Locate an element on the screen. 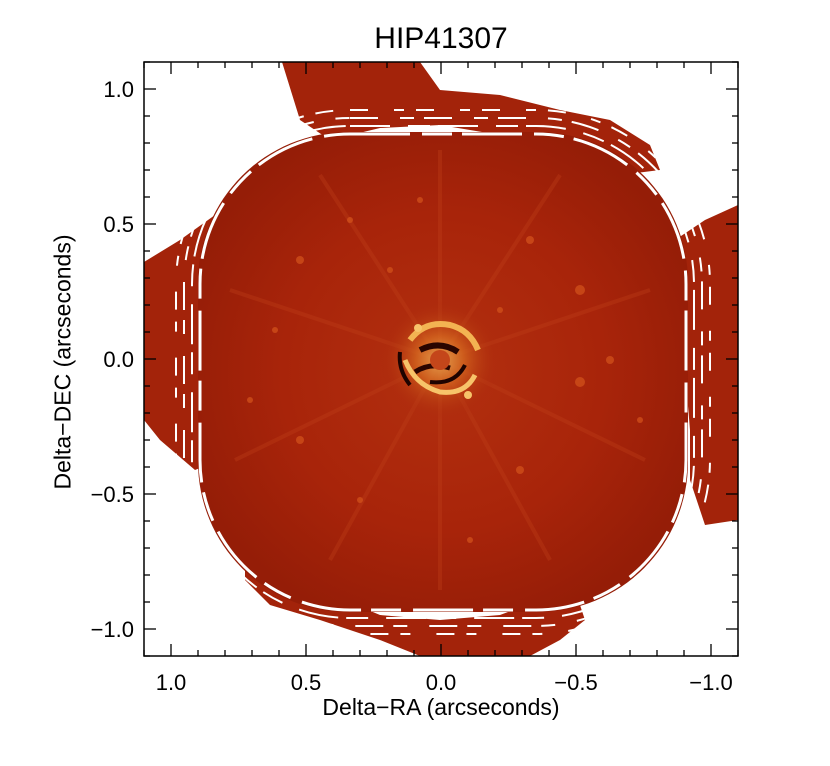  y-tick-label: 1.0 is located at coordinates (118, 89).